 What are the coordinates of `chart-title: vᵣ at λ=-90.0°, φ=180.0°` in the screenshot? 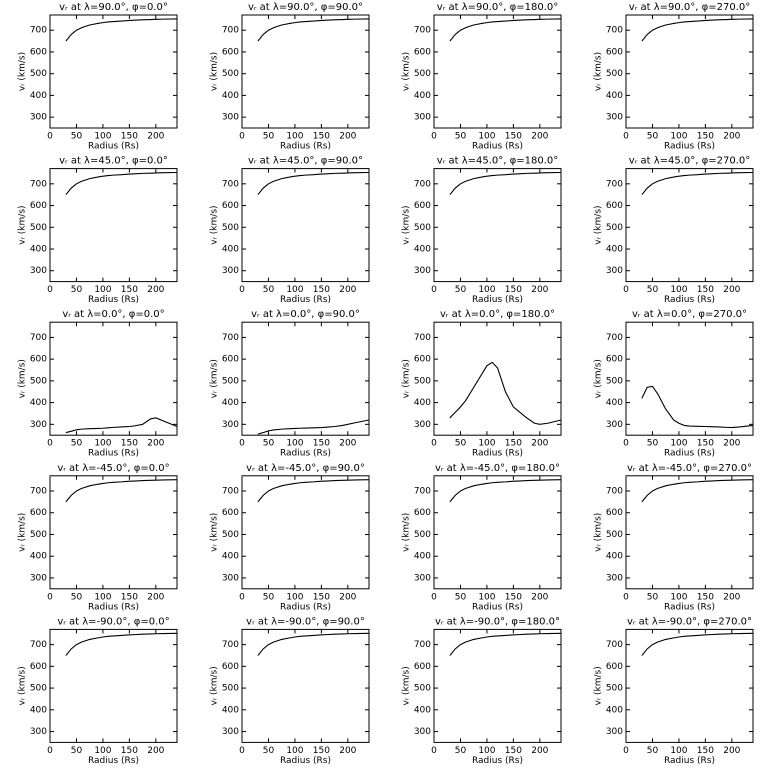 It's located at (497, 621).